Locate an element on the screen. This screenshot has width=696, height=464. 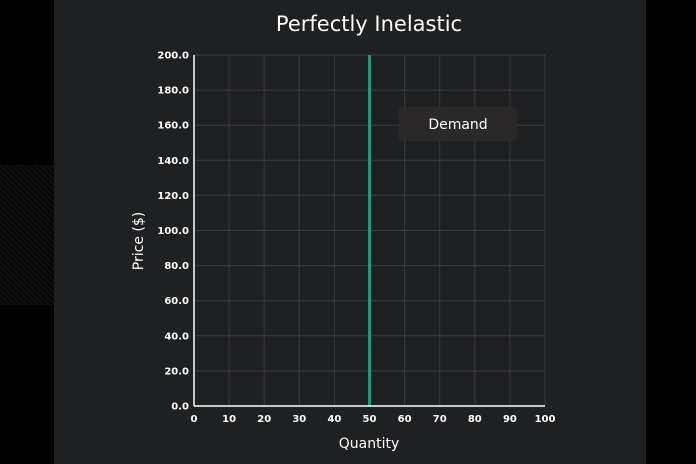
x-tick-labels: 0 10 20 30 40 50 60 70 80 90 100 is located at coordinates (373, 419).